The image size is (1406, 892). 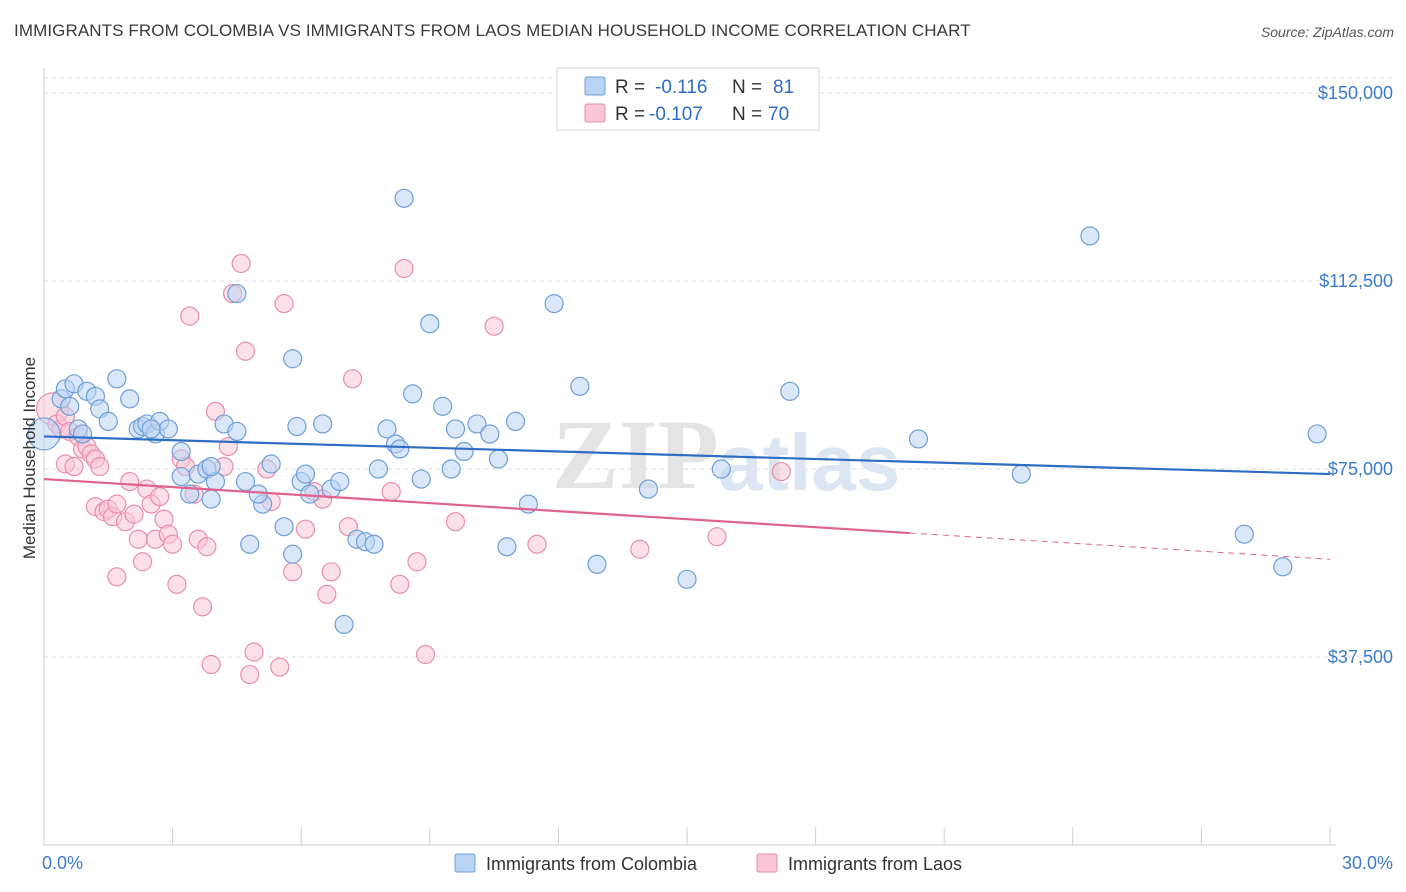 I want to click on y-axis-label: Median Household Income, so click(x=29, y=458).